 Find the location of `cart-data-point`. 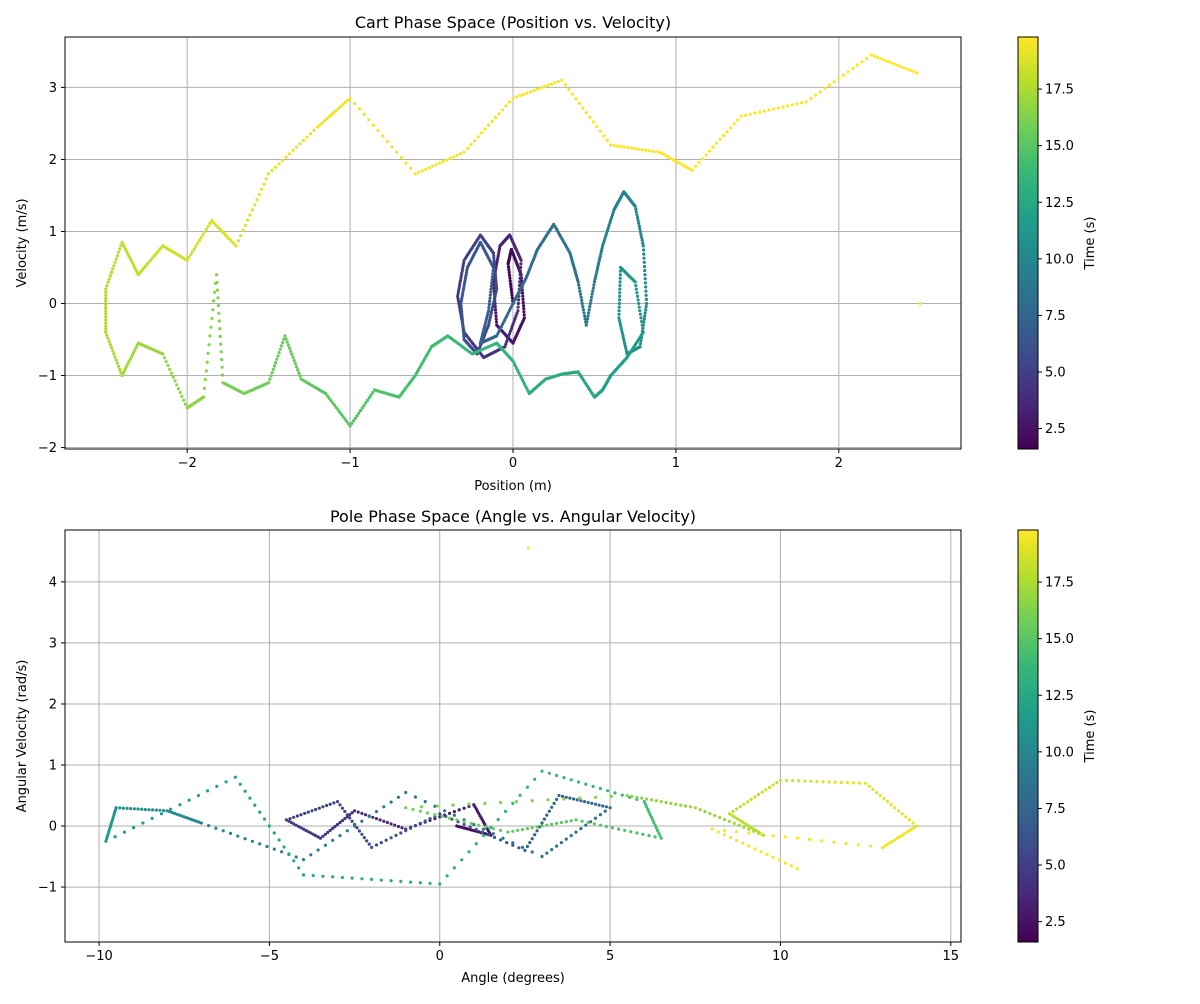

cart-data-point is located at coordinates (350, 426).